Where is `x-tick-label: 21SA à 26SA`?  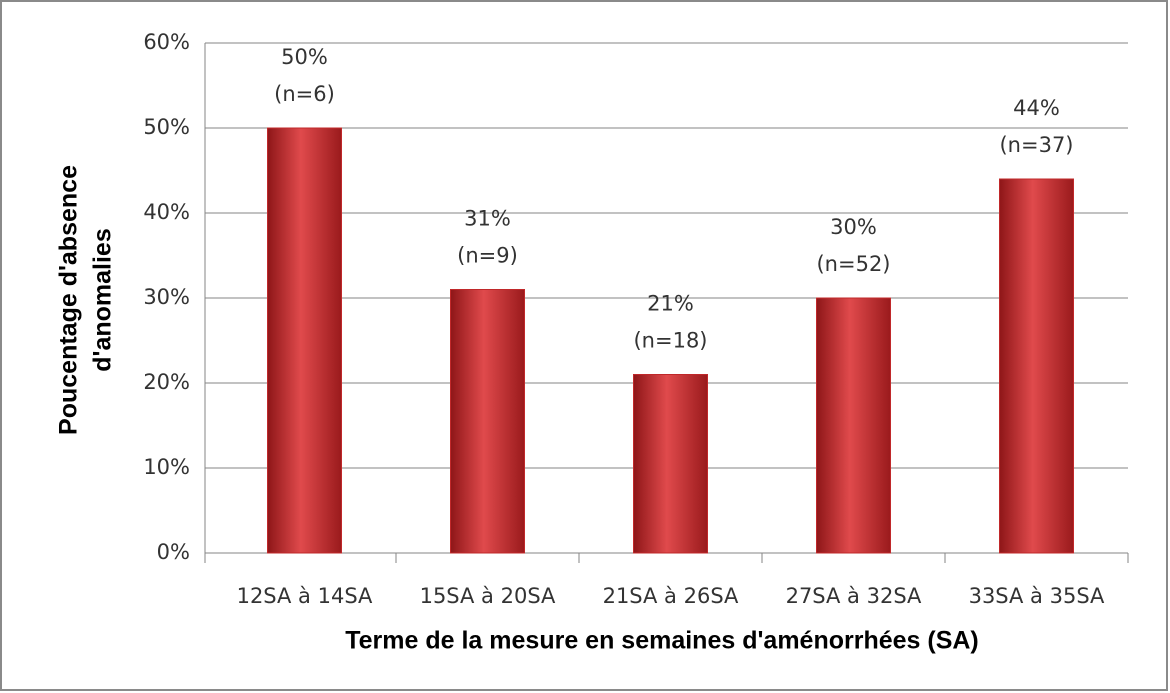 x-tick-label: 21SA à 26SA is located at coordinates (671, 596).